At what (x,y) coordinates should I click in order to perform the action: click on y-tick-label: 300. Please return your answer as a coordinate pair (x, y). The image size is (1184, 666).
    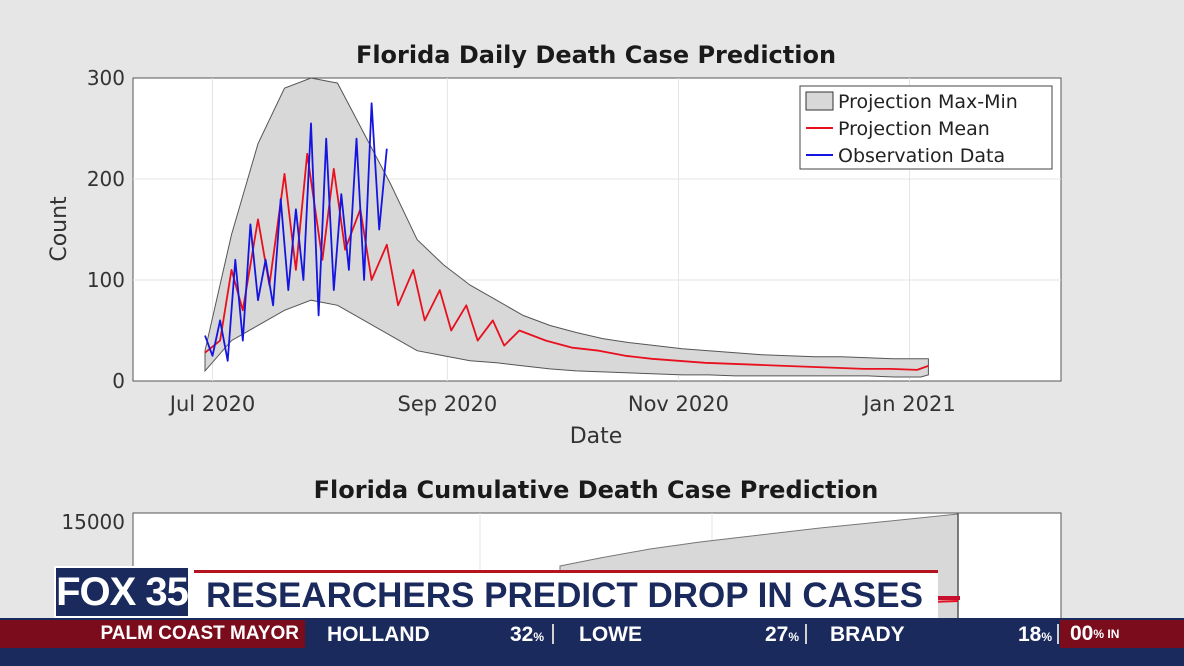
    Looking at the image, I should click on (106, 78).